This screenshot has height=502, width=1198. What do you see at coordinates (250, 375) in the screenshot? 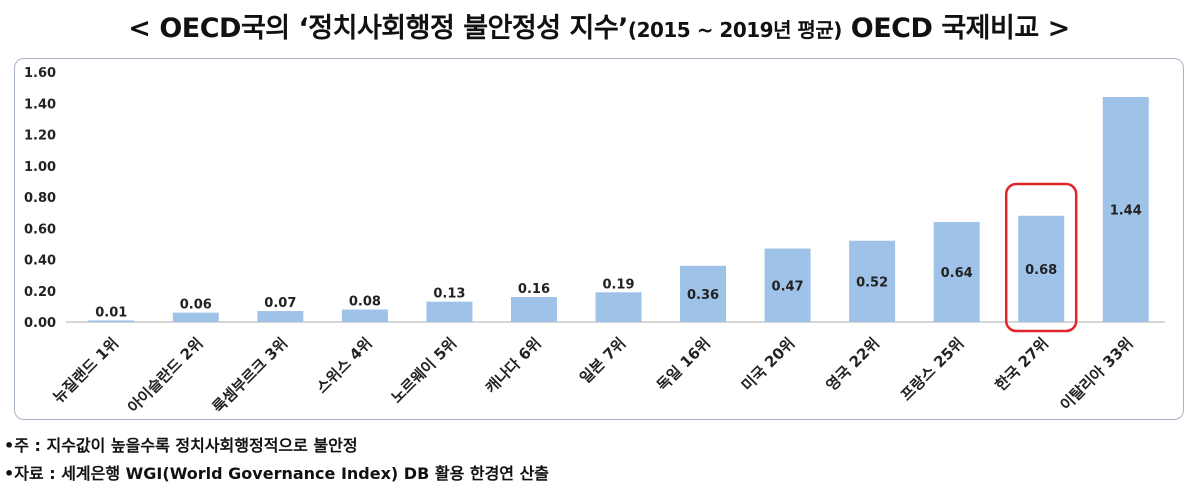
I see `category-label: 룩셈부르크 3위` at bounding box center [250, 375].